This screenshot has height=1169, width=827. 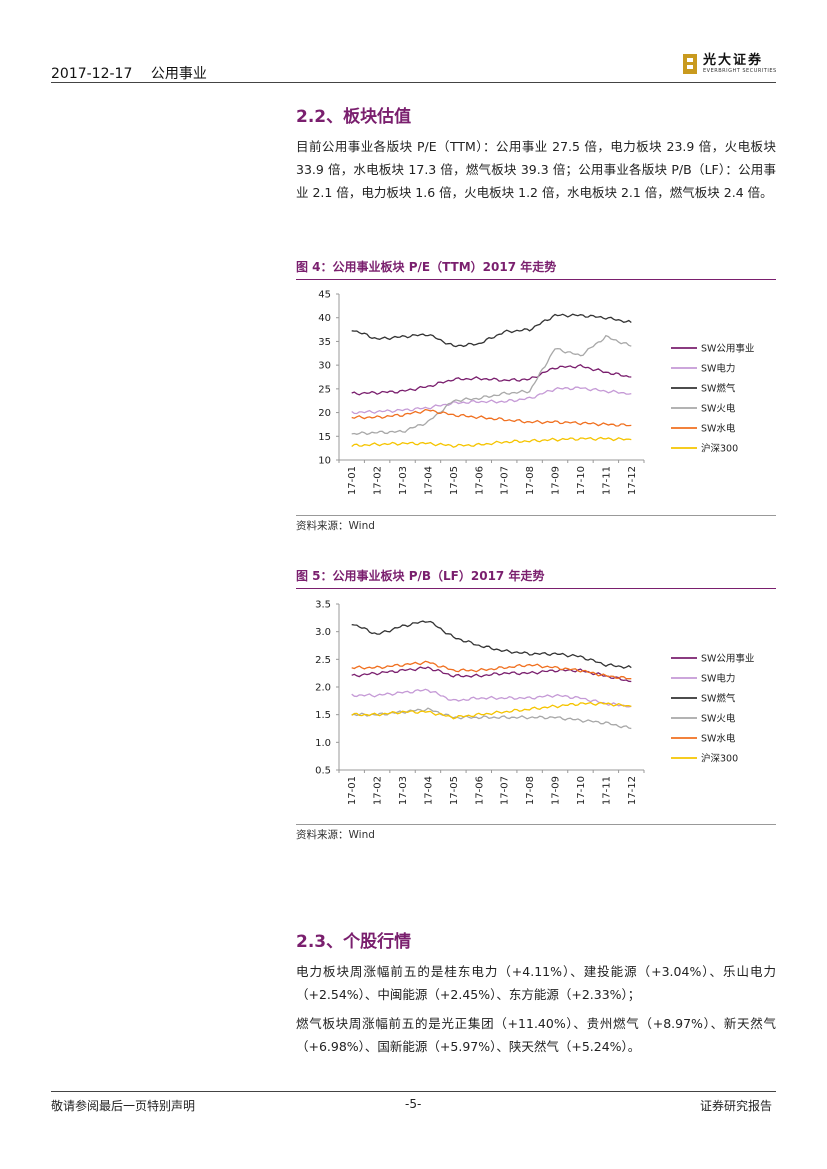 What do you see at coordinates (556, 790) in the screenshot?
I see `pb-x-tick-label: 17-09` at bounding box center [556, 790].